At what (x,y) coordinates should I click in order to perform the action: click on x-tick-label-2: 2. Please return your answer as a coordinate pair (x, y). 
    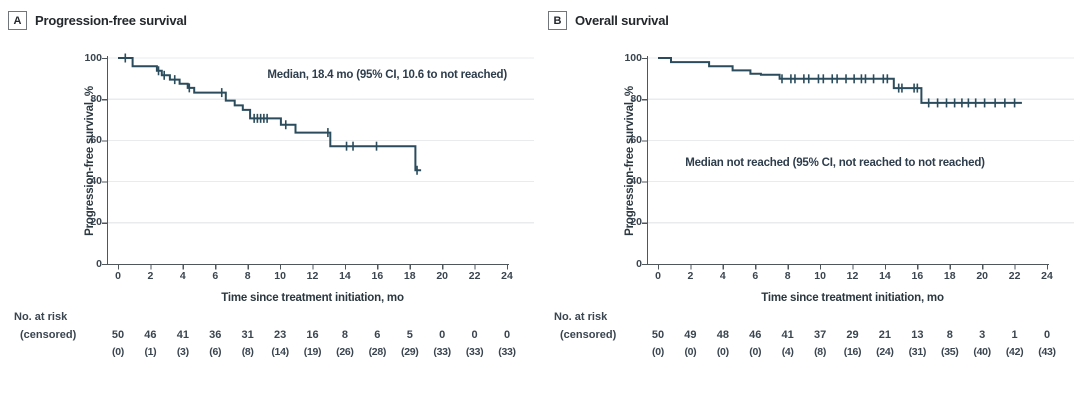
    Looking at the image, I should click on (150, 276).